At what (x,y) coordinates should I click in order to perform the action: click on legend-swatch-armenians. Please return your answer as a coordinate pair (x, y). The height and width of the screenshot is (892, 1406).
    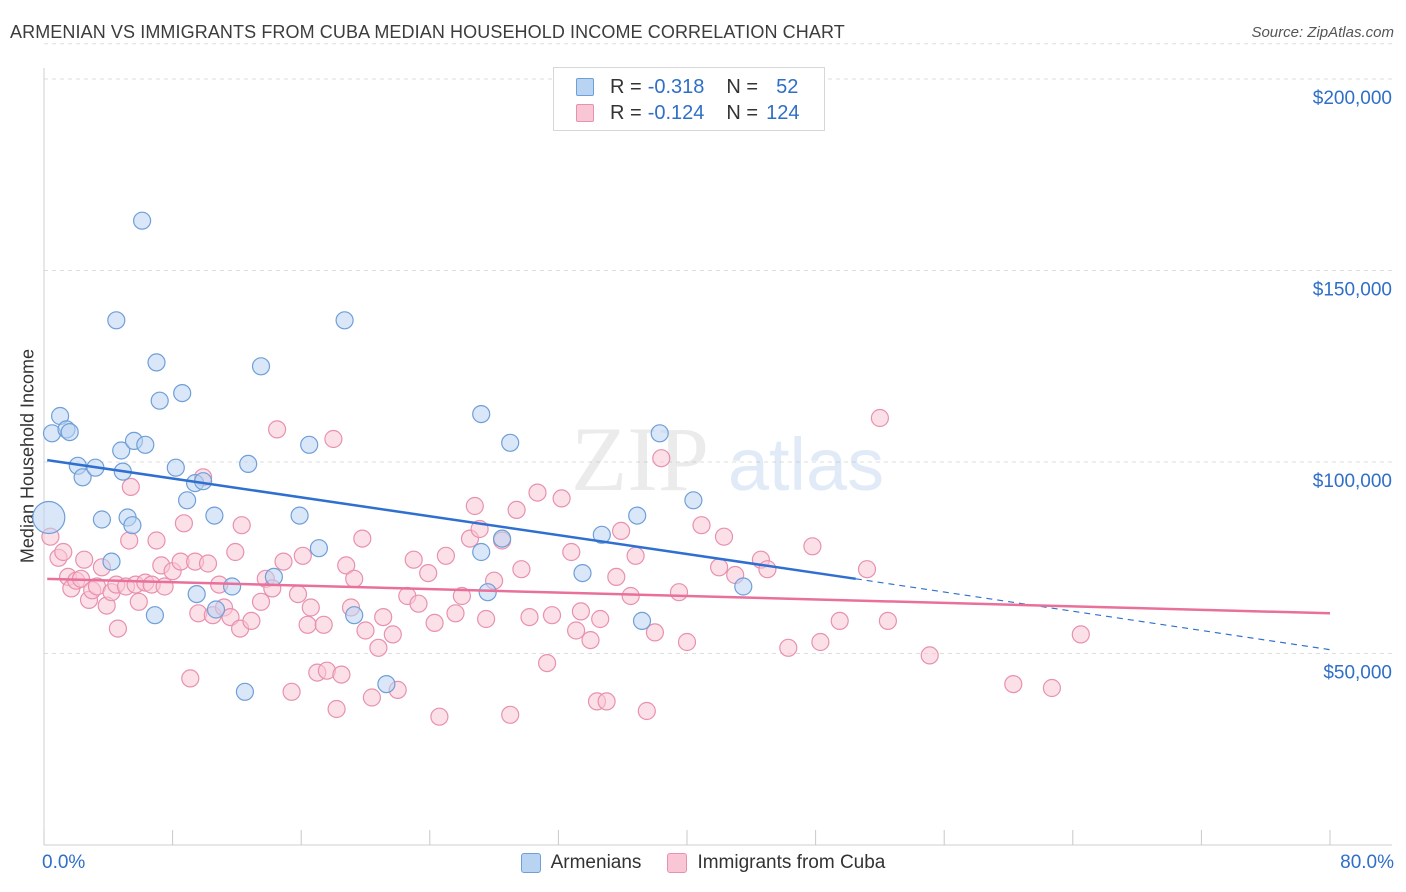
    Looking at the image, I should click on (530, 863).